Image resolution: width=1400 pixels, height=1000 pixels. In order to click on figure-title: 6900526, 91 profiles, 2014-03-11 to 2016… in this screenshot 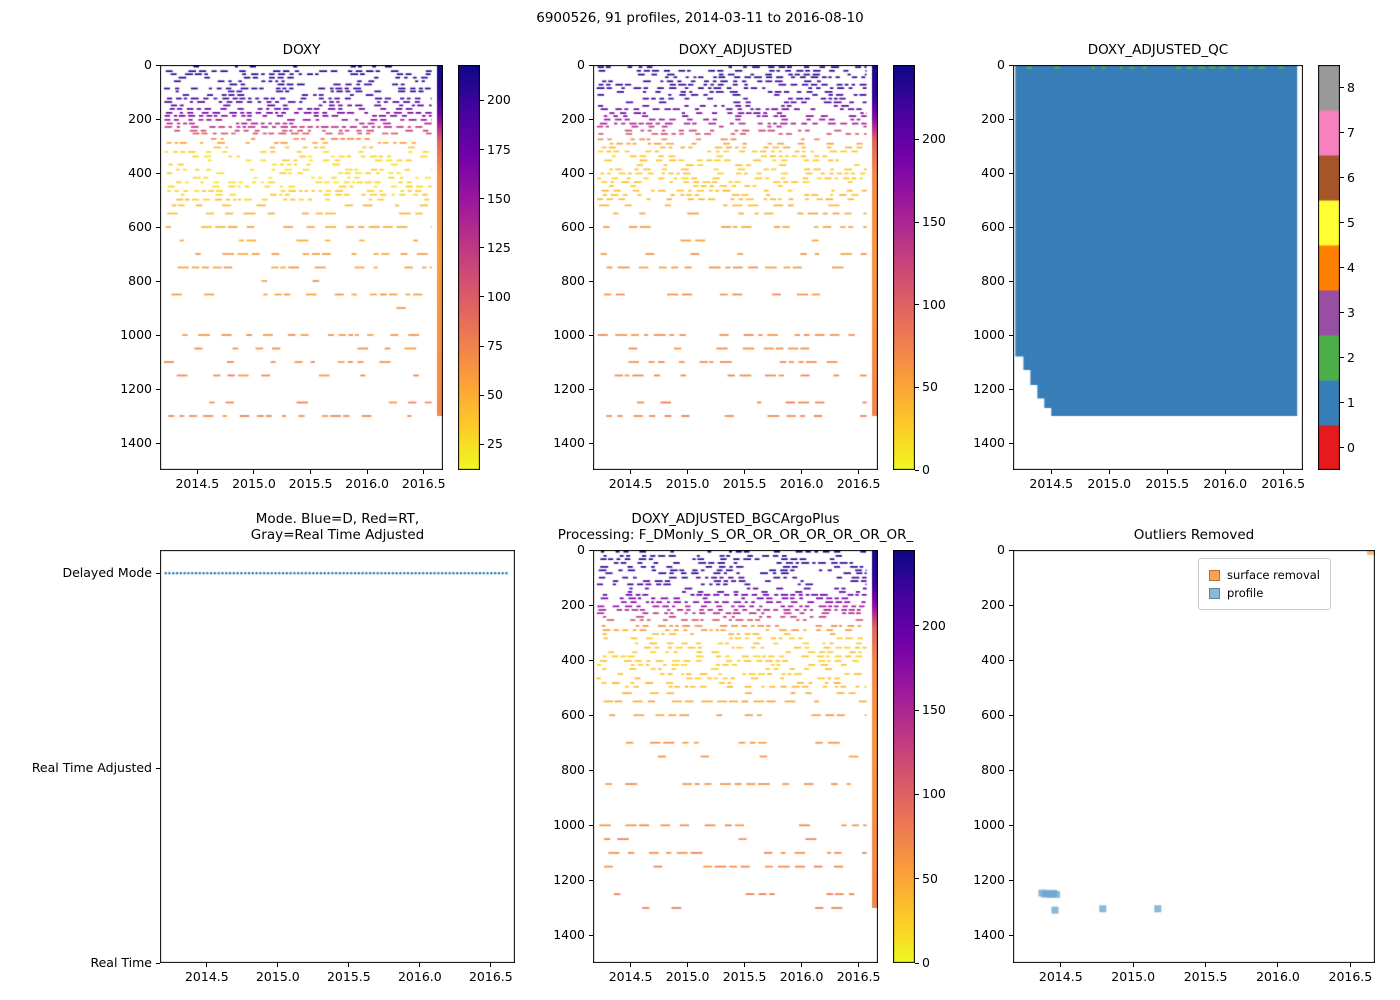, I will do `click(700, 18)`.